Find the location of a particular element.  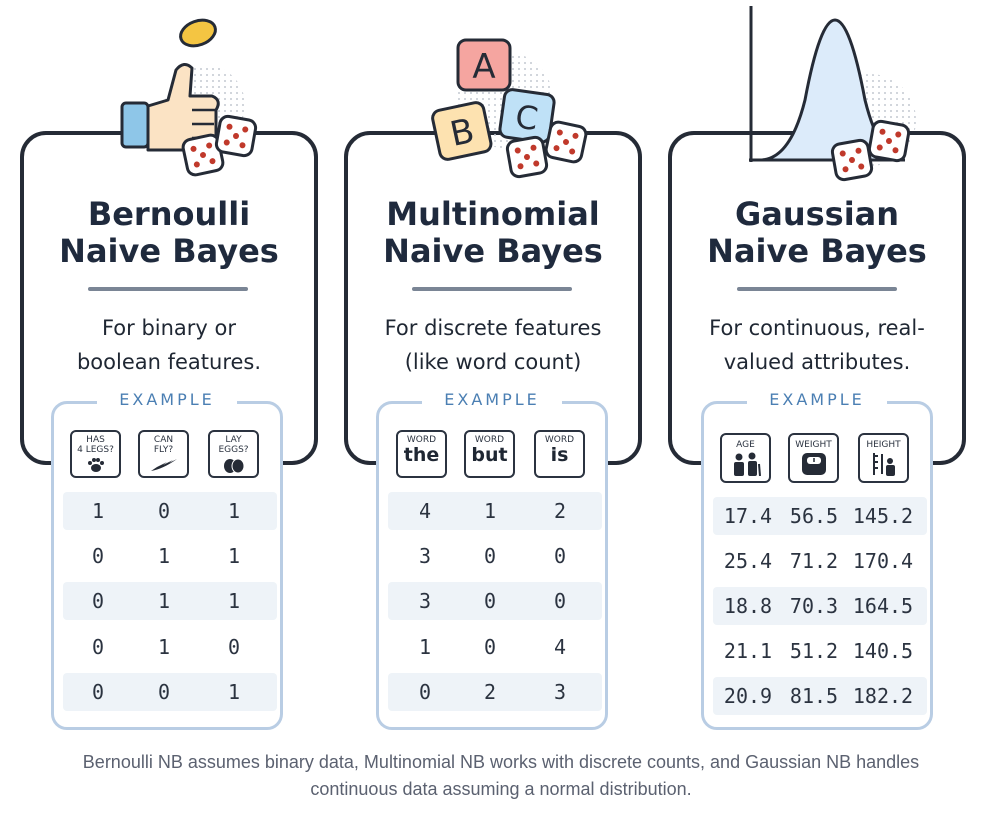

table-cell: 71.2 is located at coordinates (814, 561).